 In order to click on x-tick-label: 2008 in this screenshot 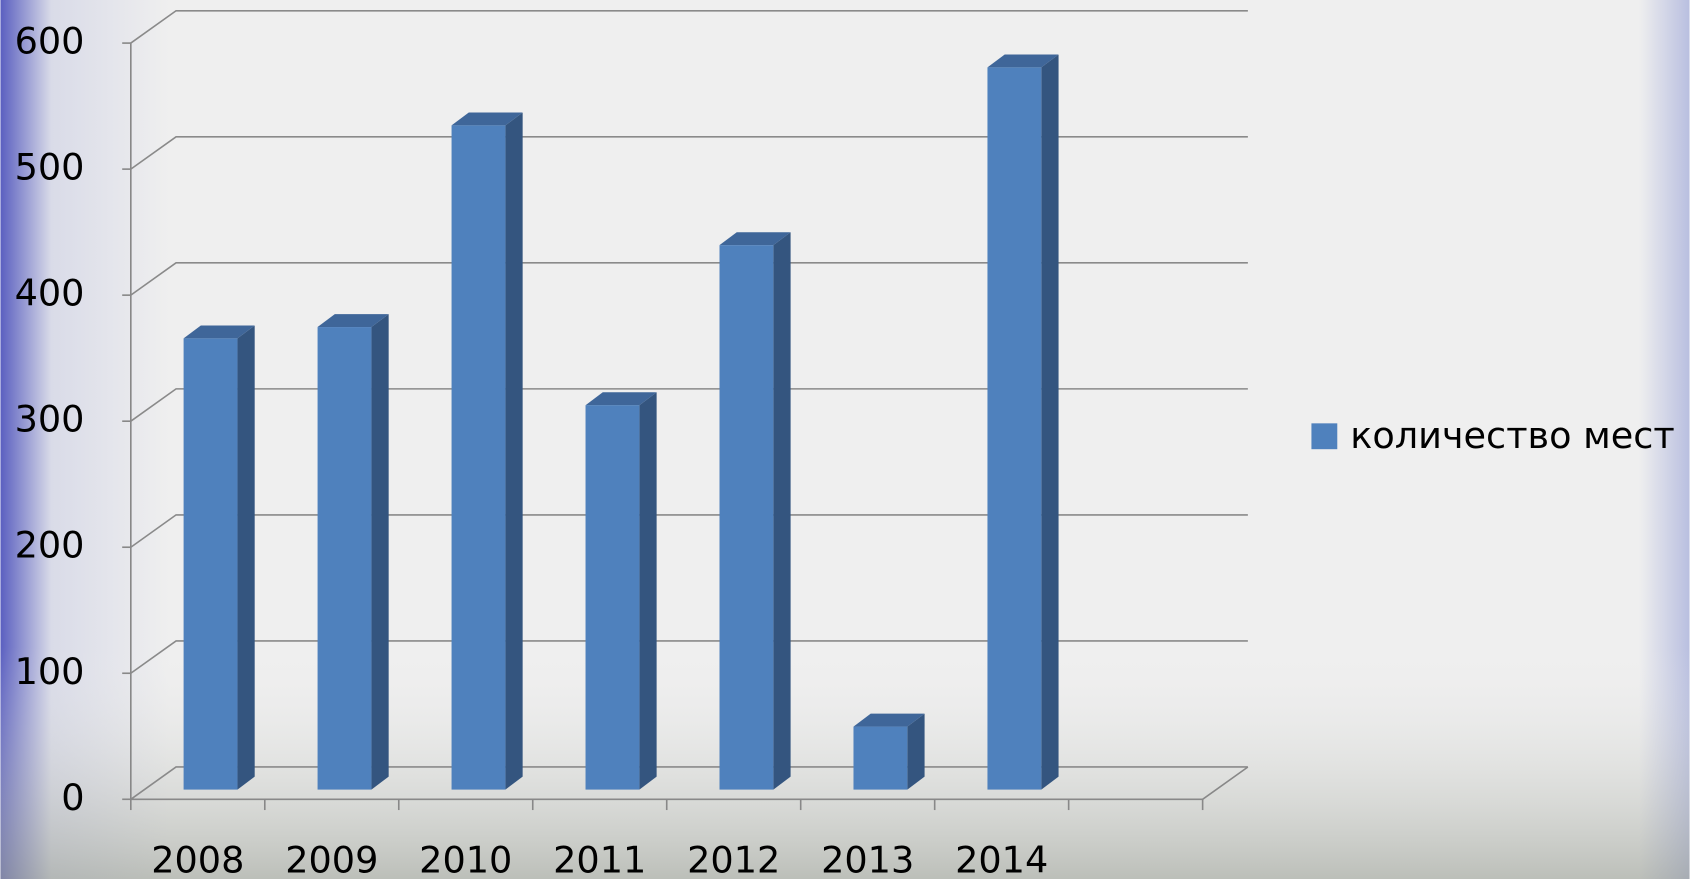, I will do `click(197, 858)`.